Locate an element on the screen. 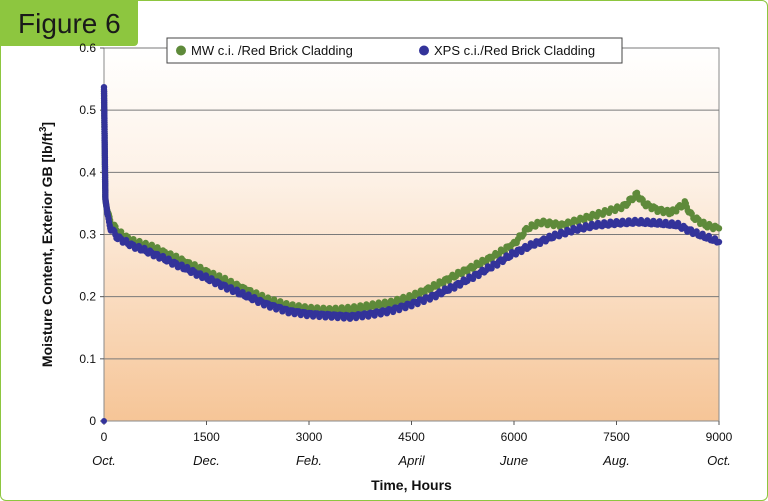 This screenshot has width=768, height=501. y-axis-ticks: 0 0.1 0.2 0.3 0.4 0.5 0.6 is located at coordinates (91, 234).